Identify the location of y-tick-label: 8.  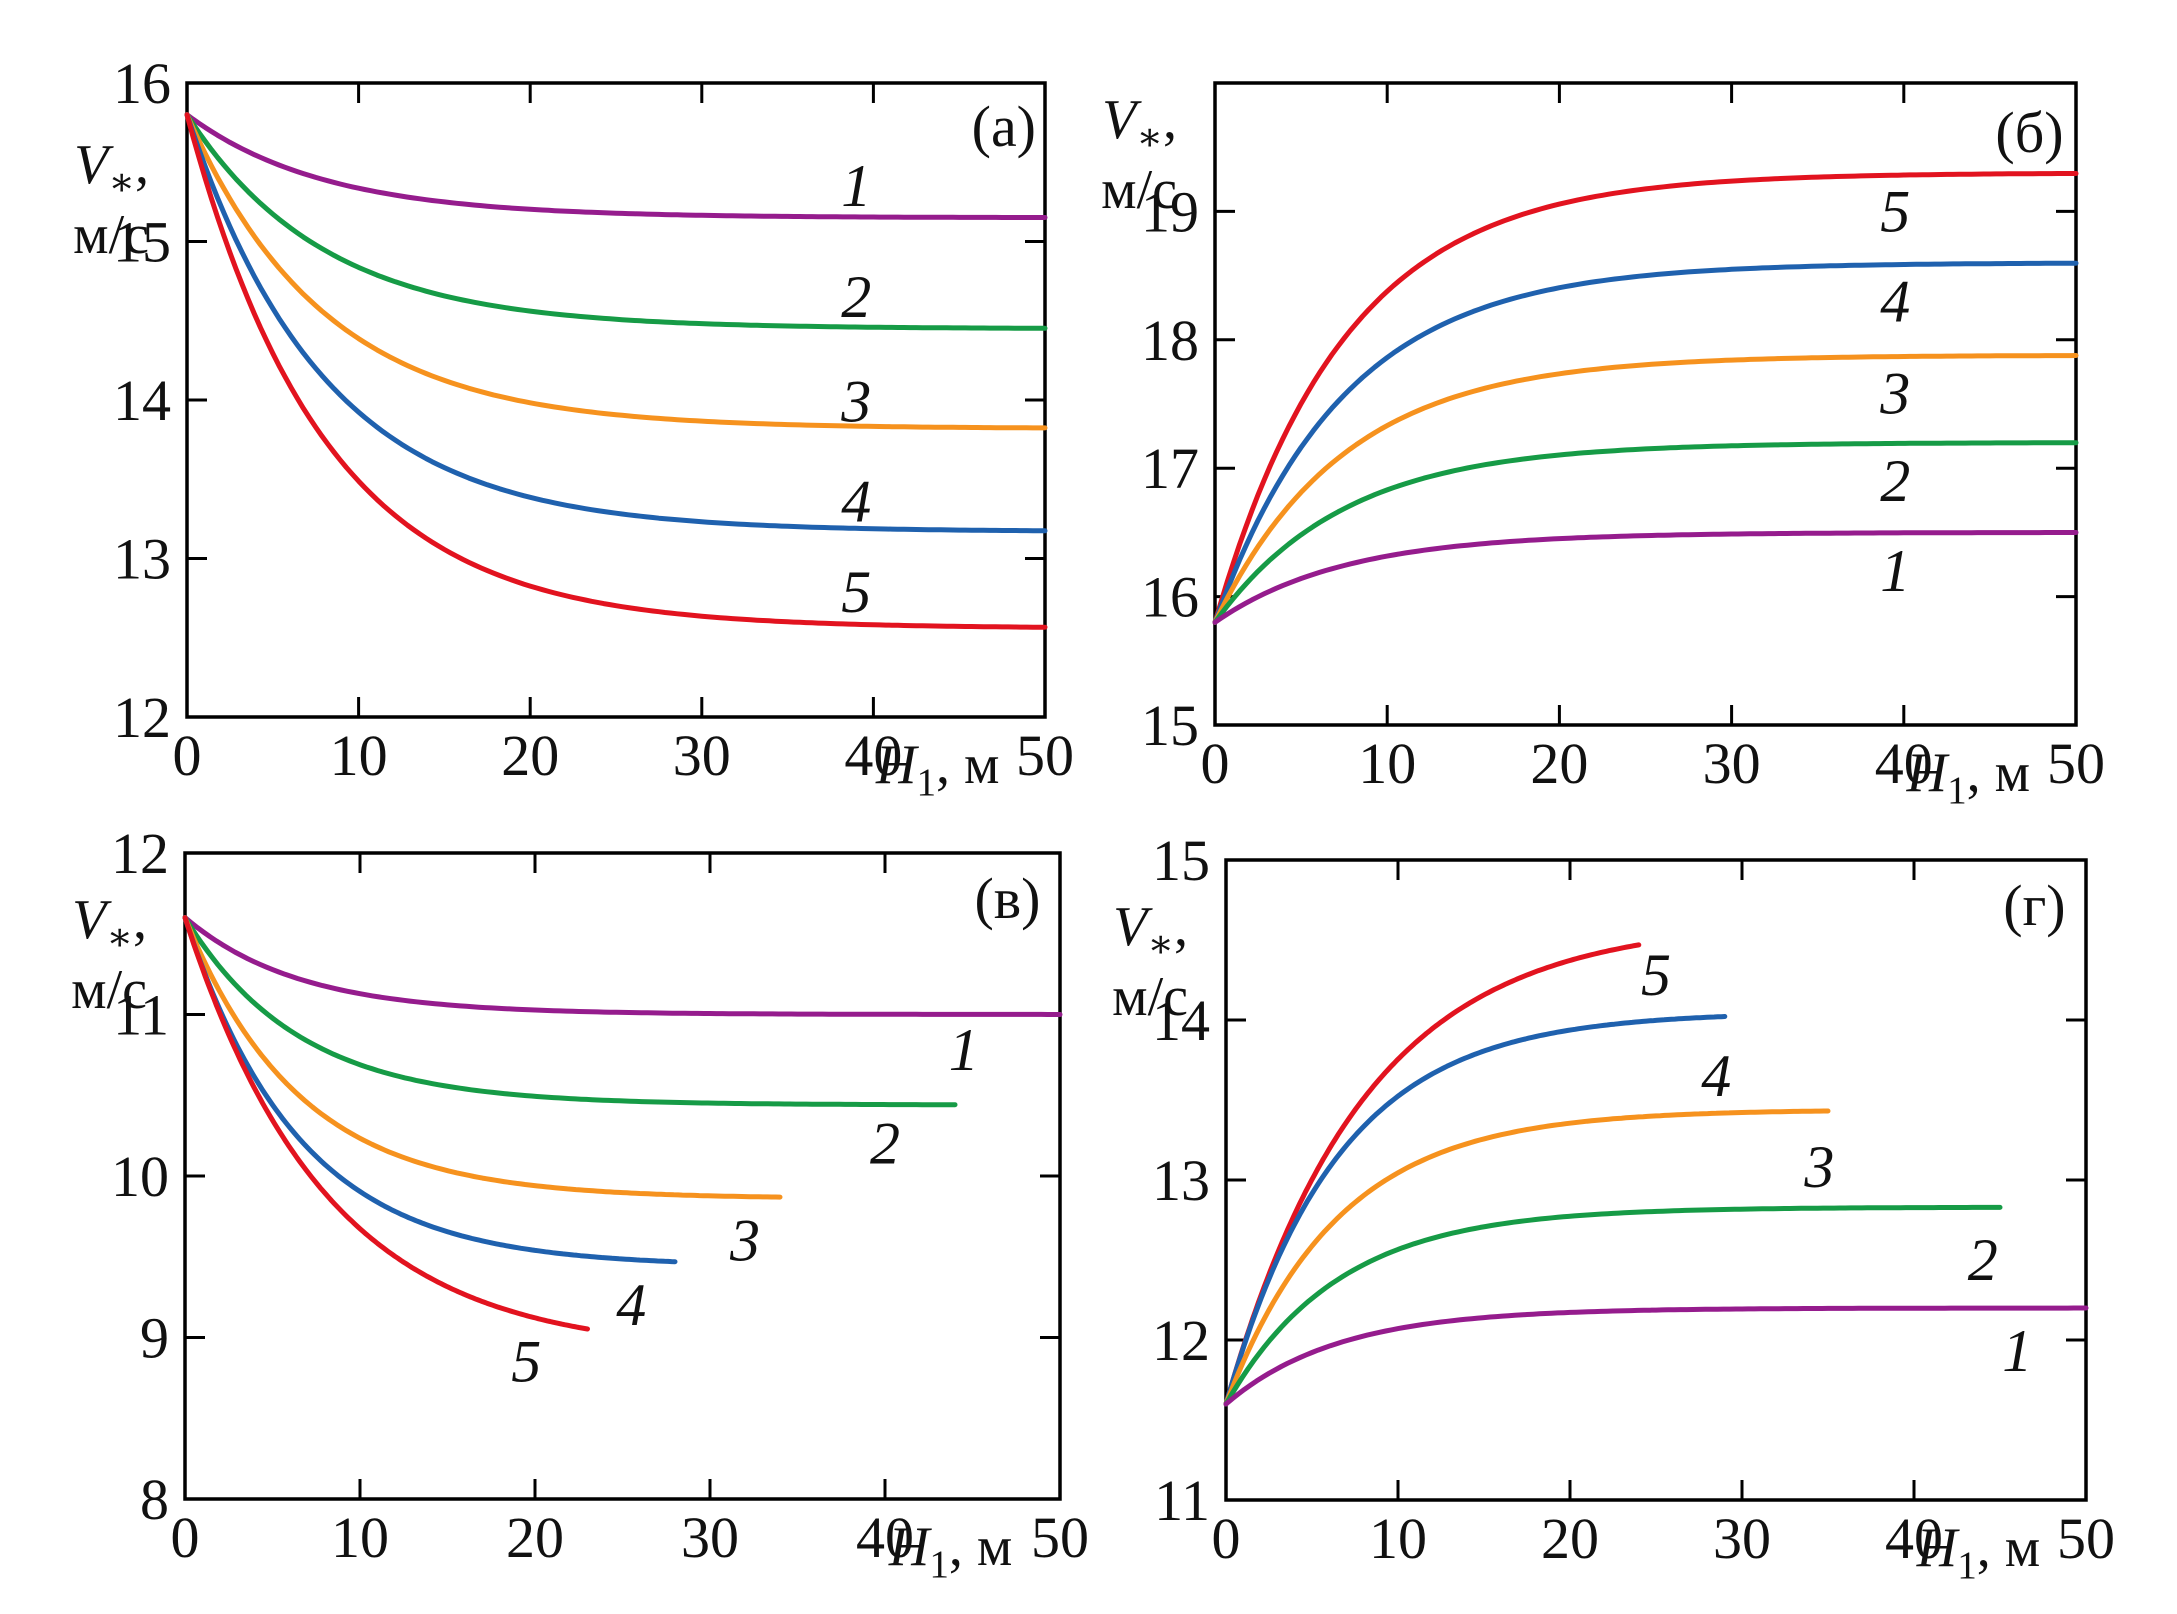
(154, 1499).